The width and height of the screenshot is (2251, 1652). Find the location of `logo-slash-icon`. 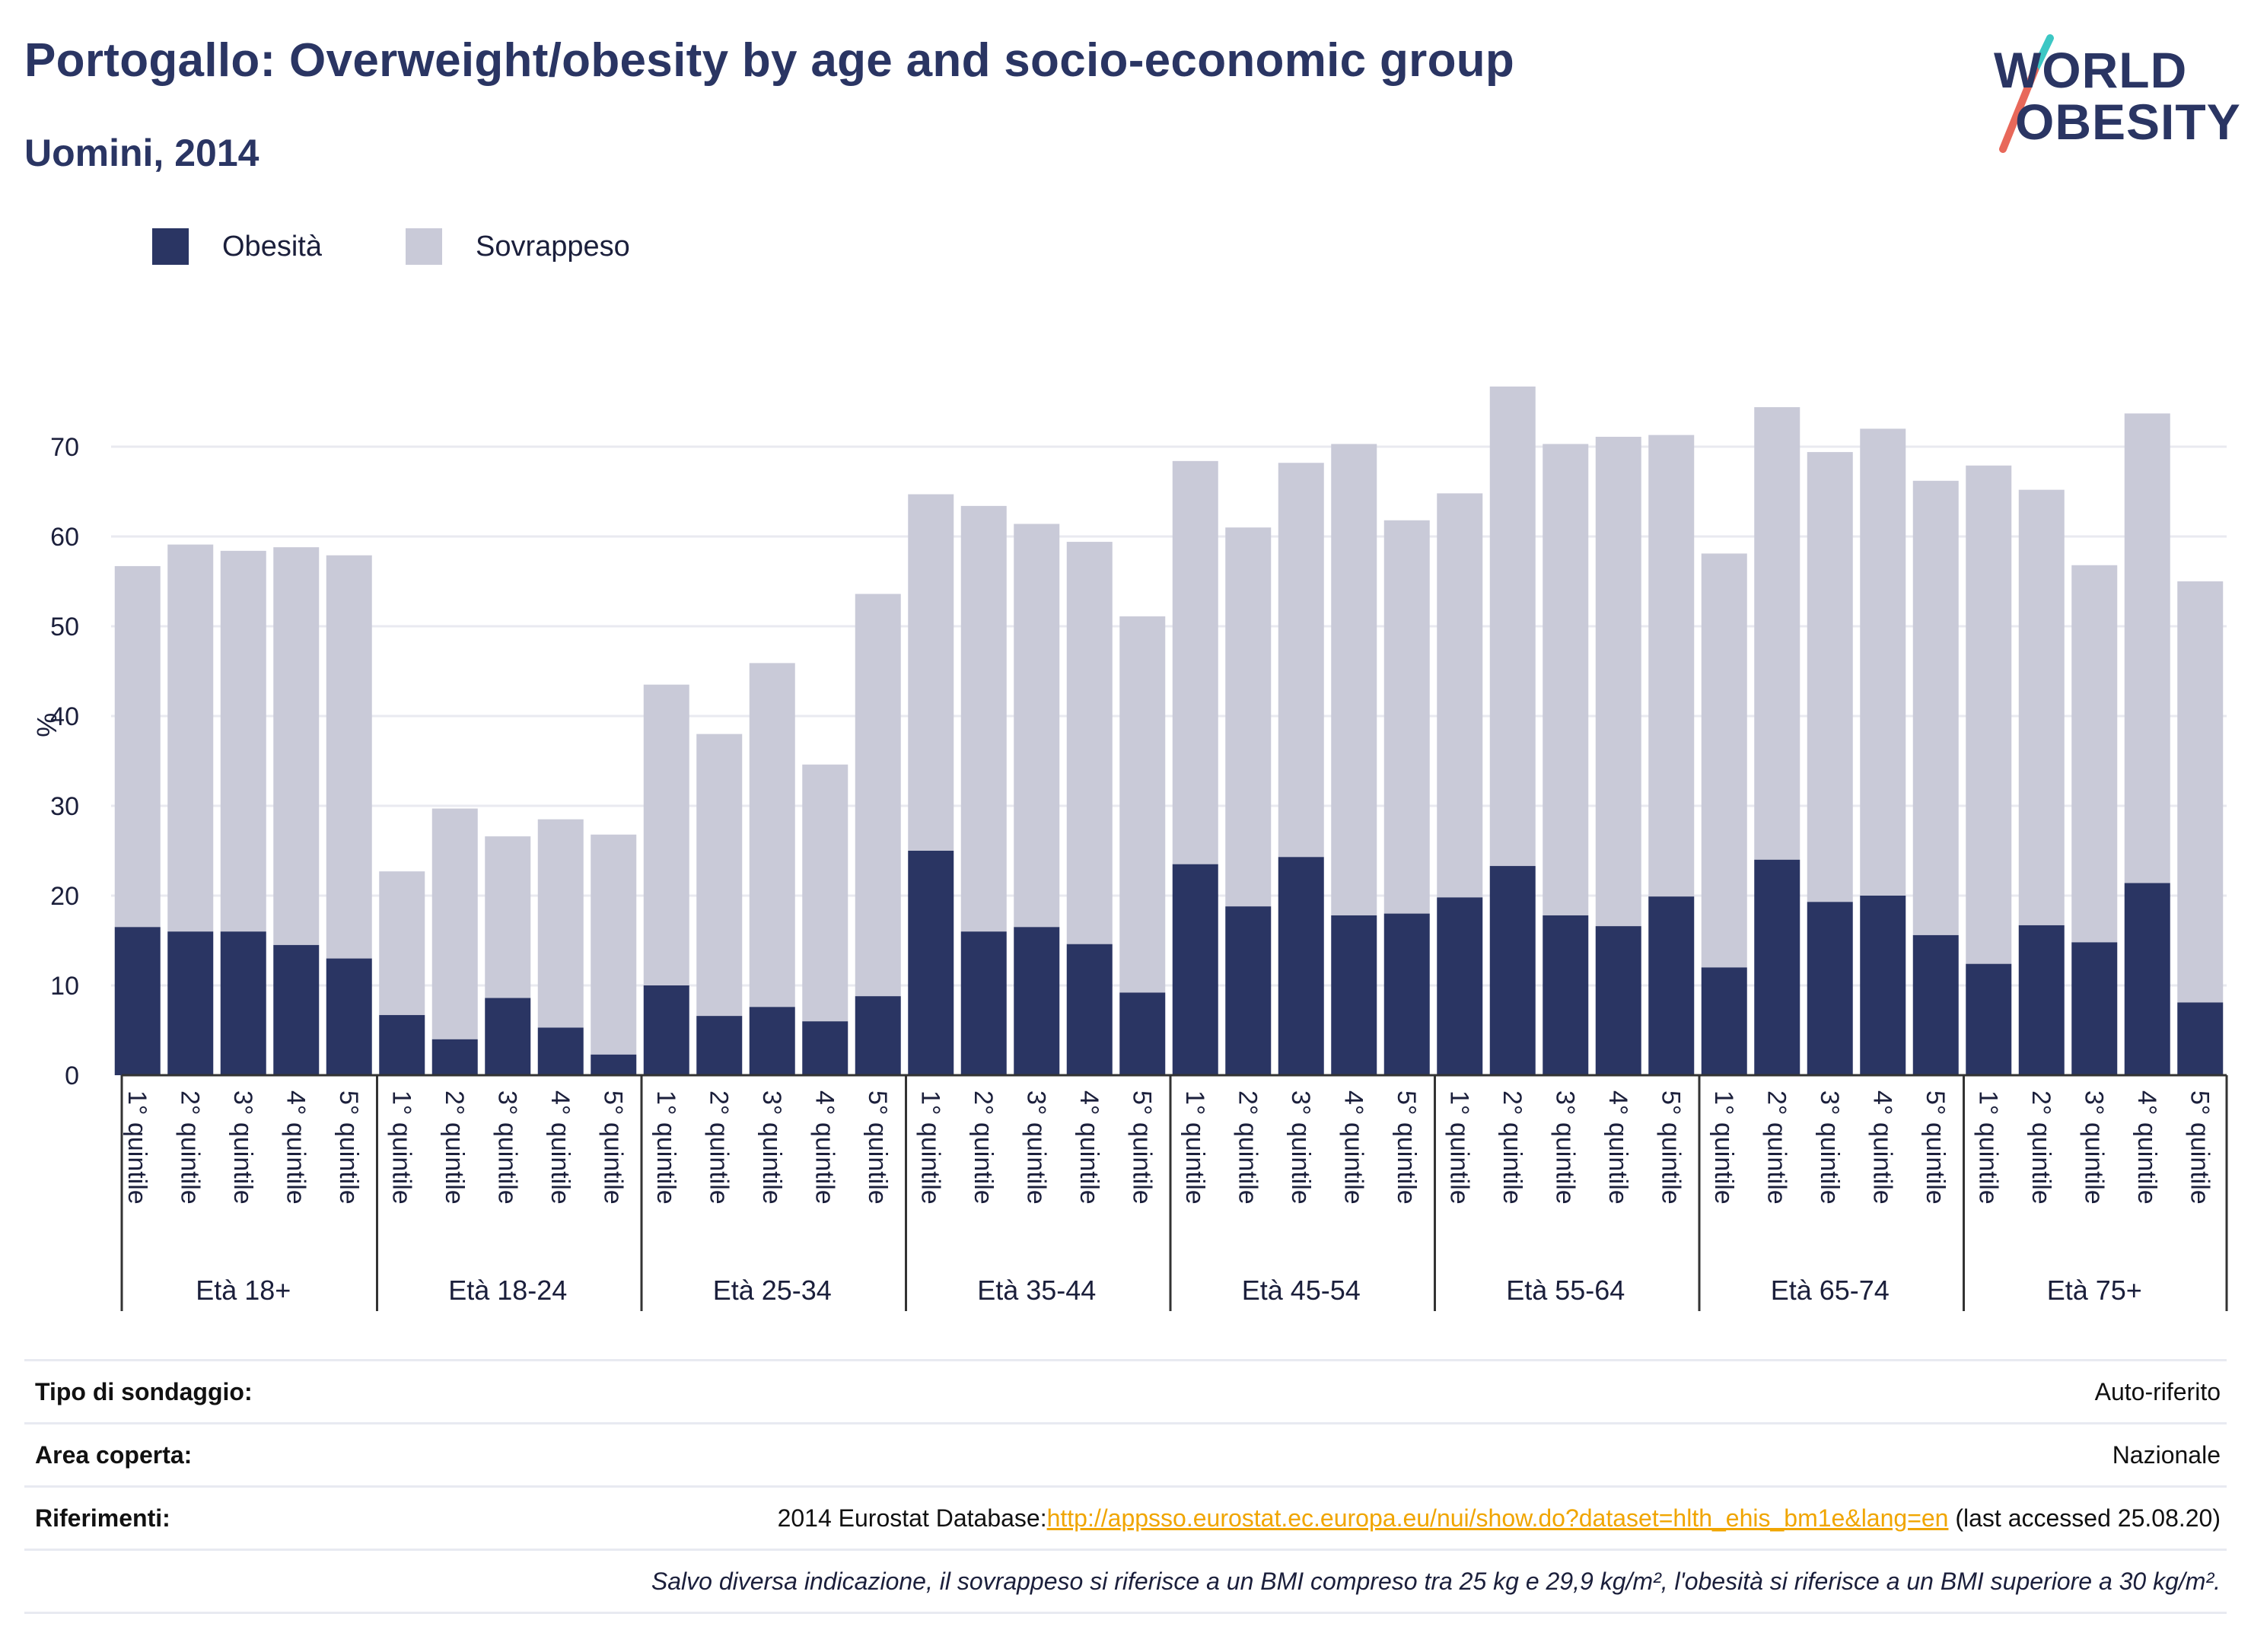

logo-slash-icon is located at coordinates (2026, 93).